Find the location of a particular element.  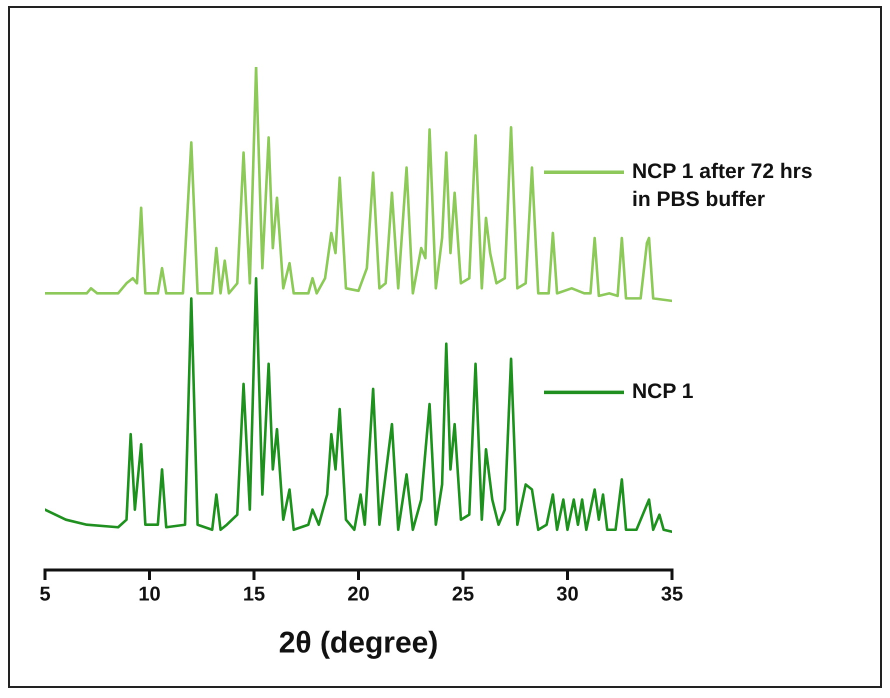

x-tick-label: 25 is located at coordinates (463, 595).